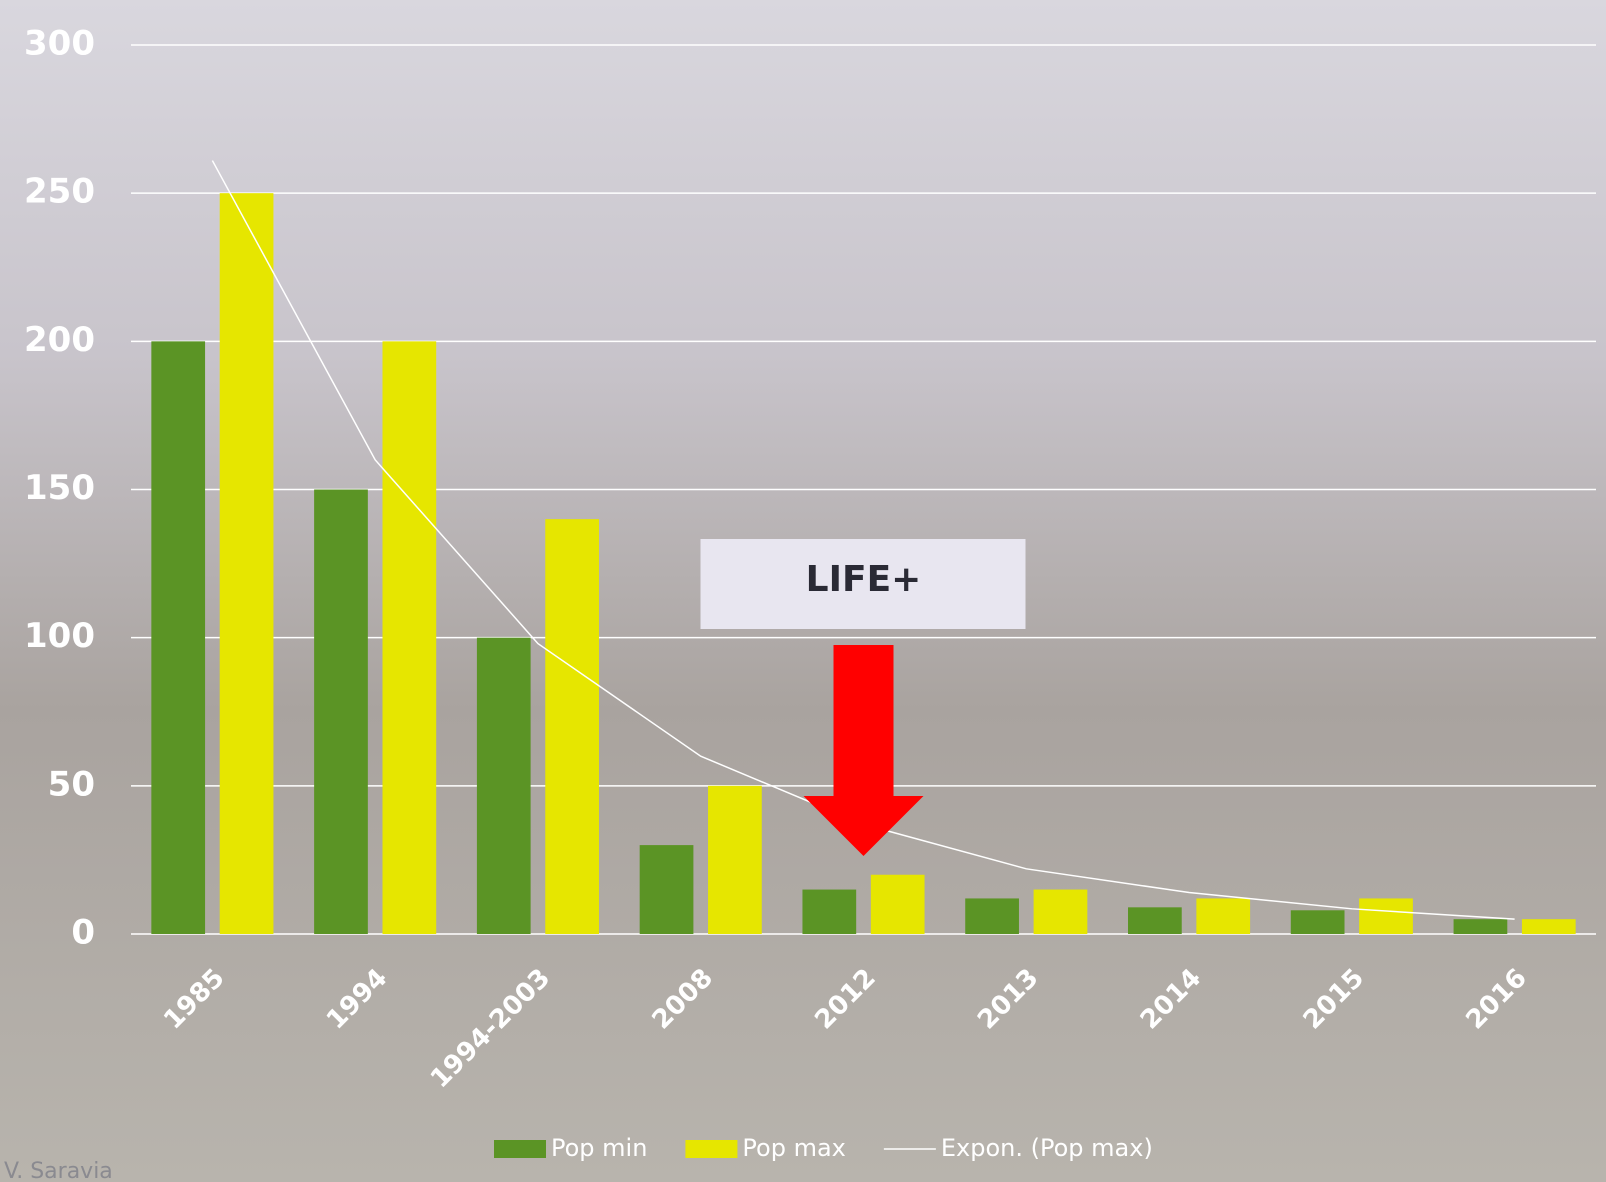 Image resolution: width=1606 pixels, height=1182 pixels. I want to click on legend-label: Pop max, so click(793, 1148).